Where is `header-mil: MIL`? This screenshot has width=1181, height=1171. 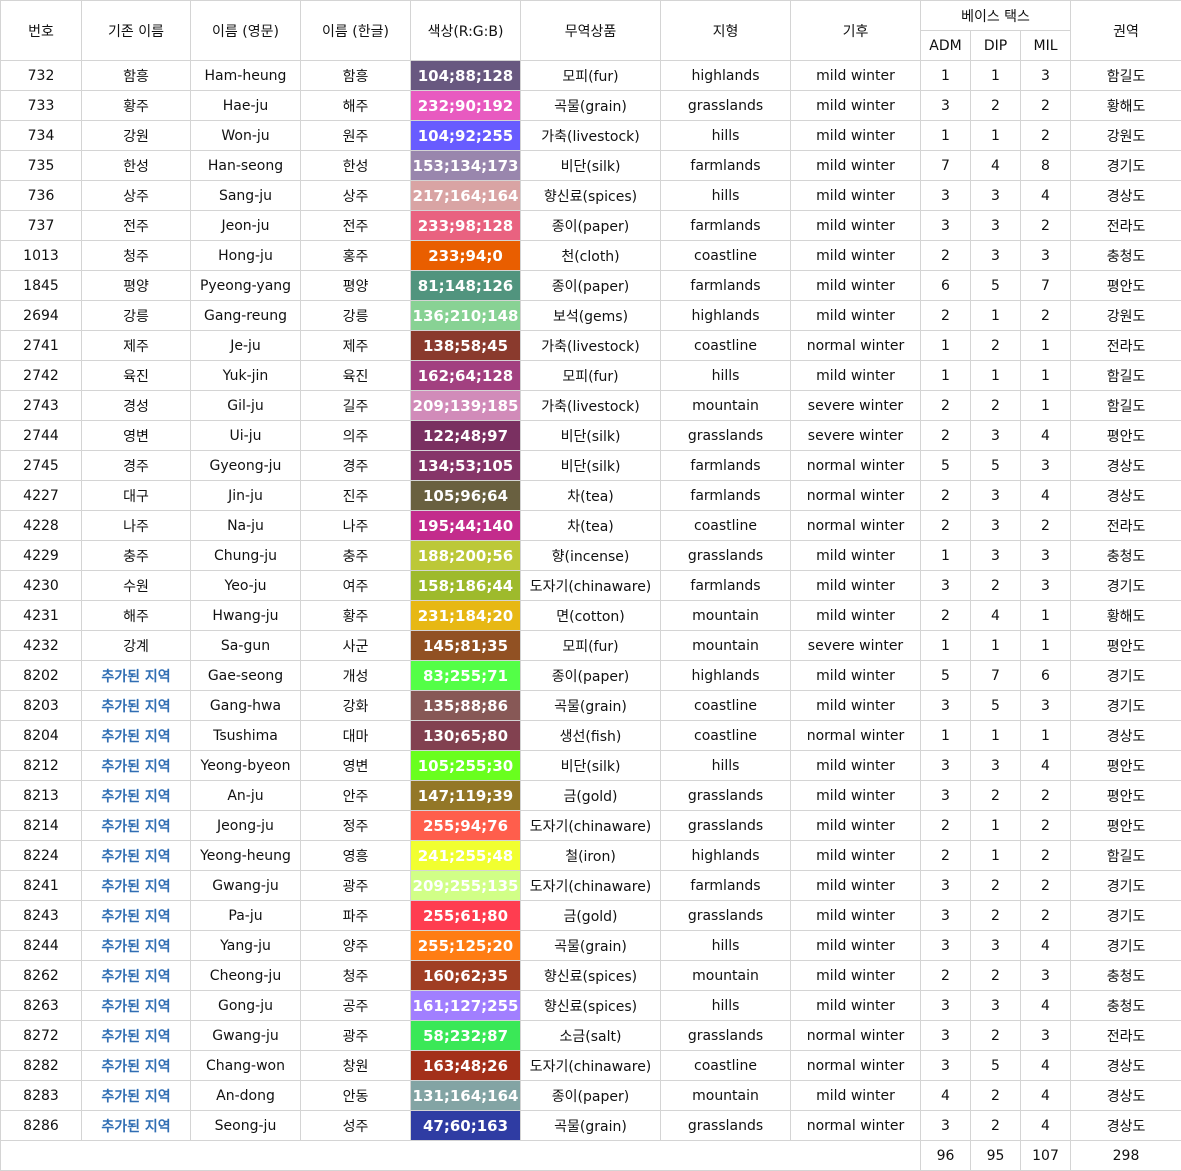 header-mil: MIL is located at coordinates (1045, 45).